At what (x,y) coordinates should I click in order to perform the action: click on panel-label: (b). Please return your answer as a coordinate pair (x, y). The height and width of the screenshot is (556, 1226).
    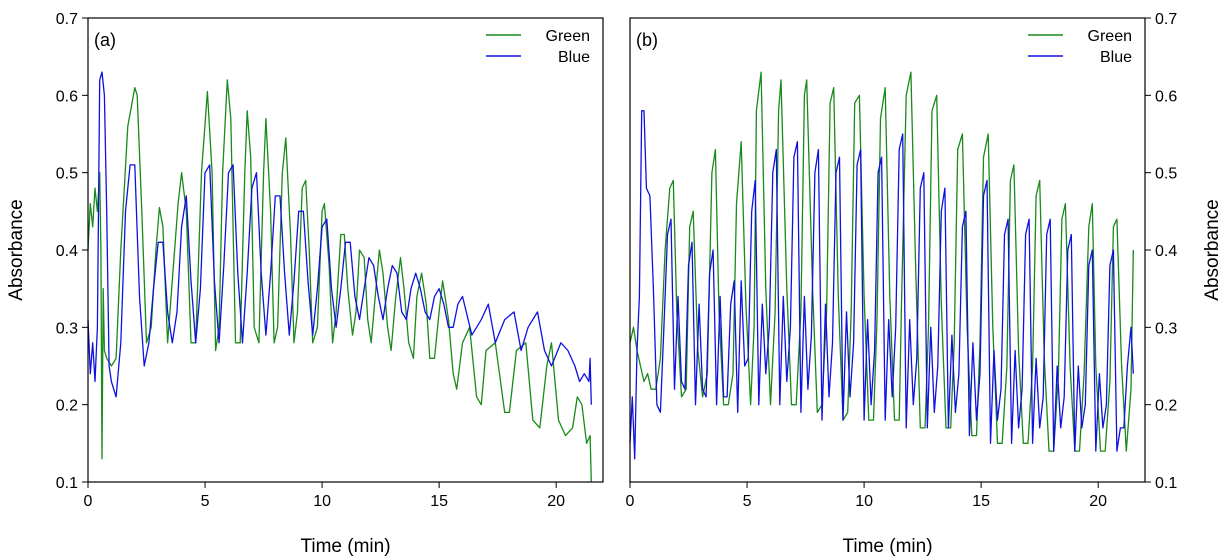
    Looking at the image, I should click on (647, 40).